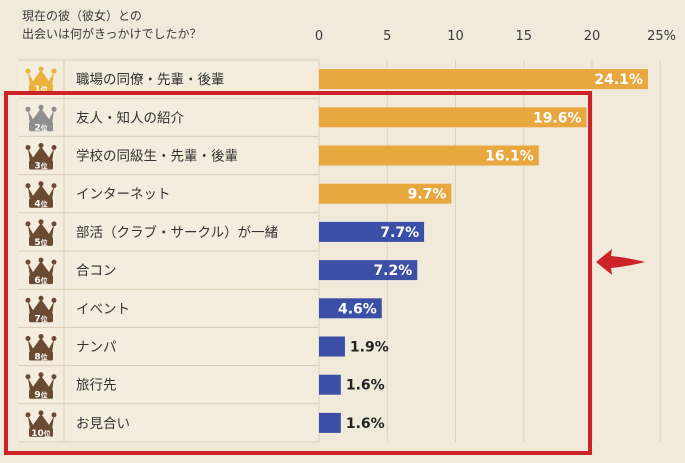  I want to click on category-label: 旅行先, so click(96, 386).